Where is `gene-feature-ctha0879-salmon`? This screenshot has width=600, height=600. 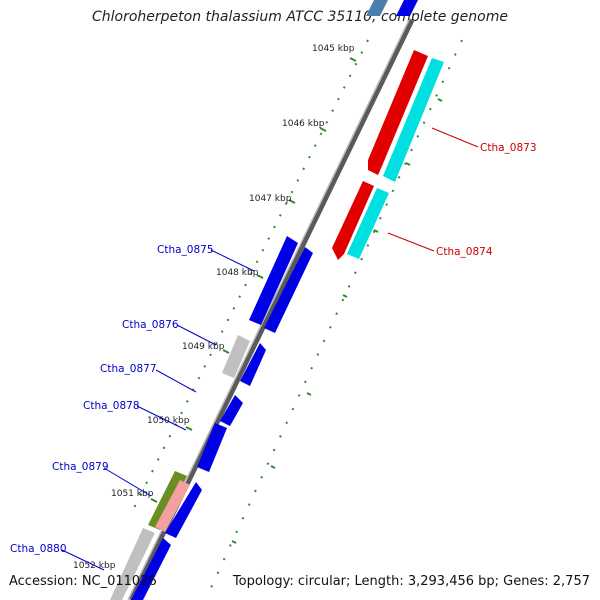
gene-feature-ctha0879-salmon is located at coordinates (172, 506).